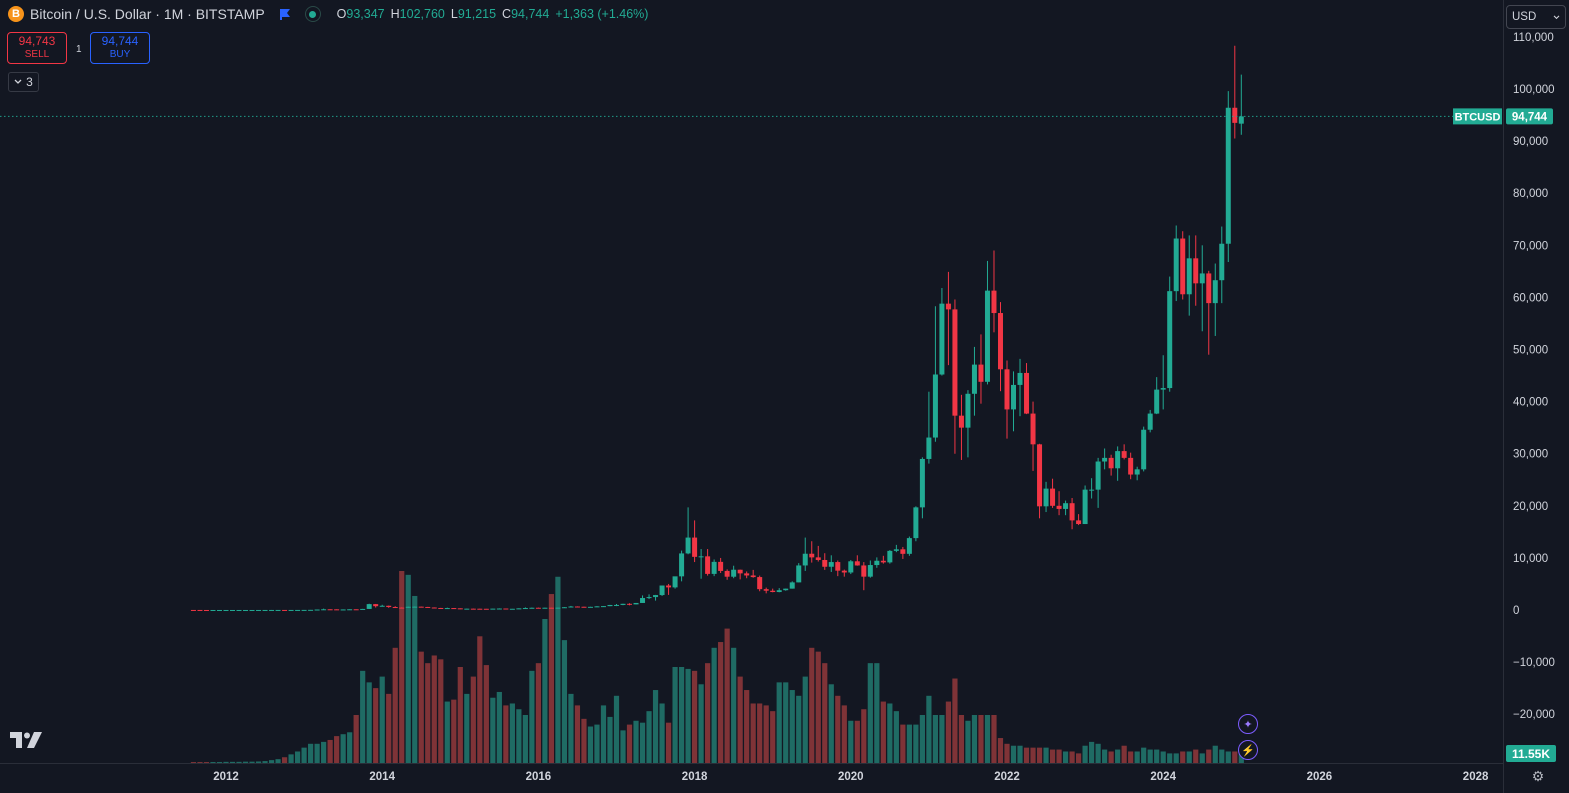  What do you see at coordinates (120, 54) in the screenshot?
I see `buy-label: BUY` at bounding box center [120, 54].